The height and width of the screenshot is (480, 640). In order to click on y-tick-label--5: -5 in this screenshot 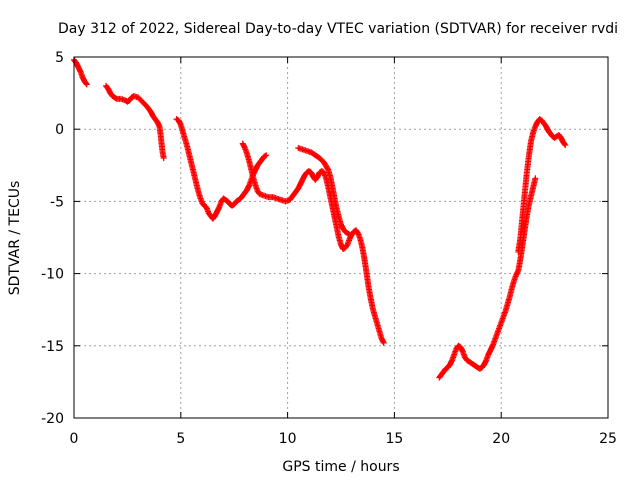, I will do `click(57, 202)`.